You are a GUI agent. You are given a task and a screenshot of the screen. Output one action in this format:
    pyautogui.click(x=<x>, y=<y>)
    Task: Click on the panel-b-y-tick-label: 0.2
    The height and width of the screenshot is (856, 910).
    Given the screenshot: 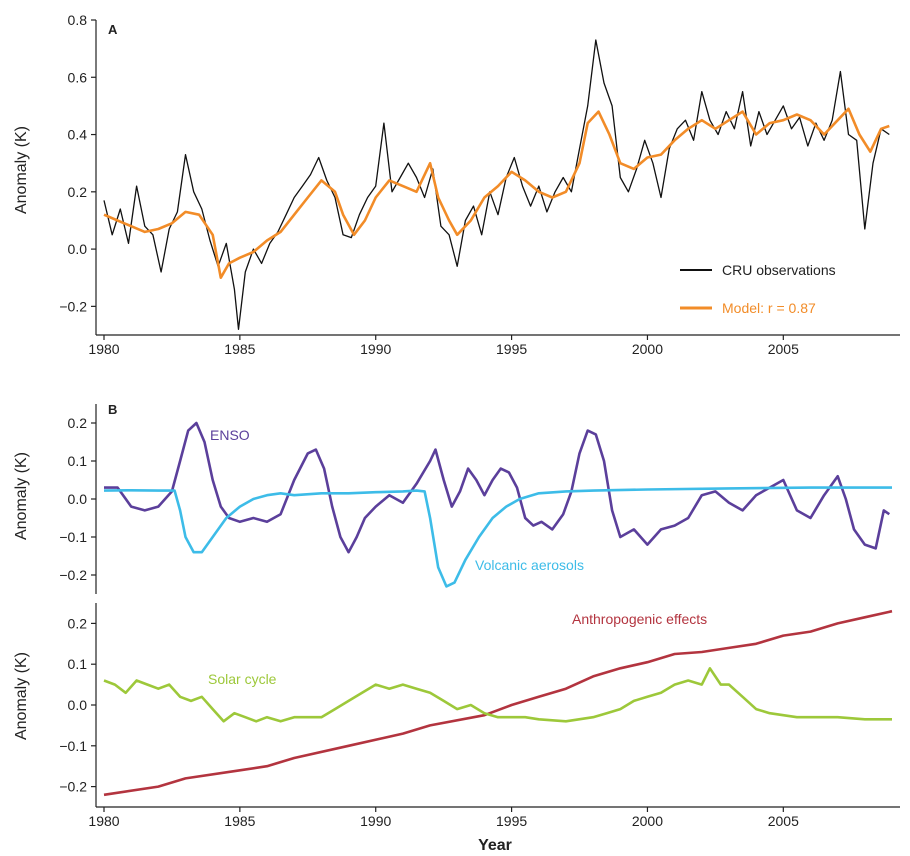 What is the action you would take?
    pyautogui.click(x=78, y=423)
    